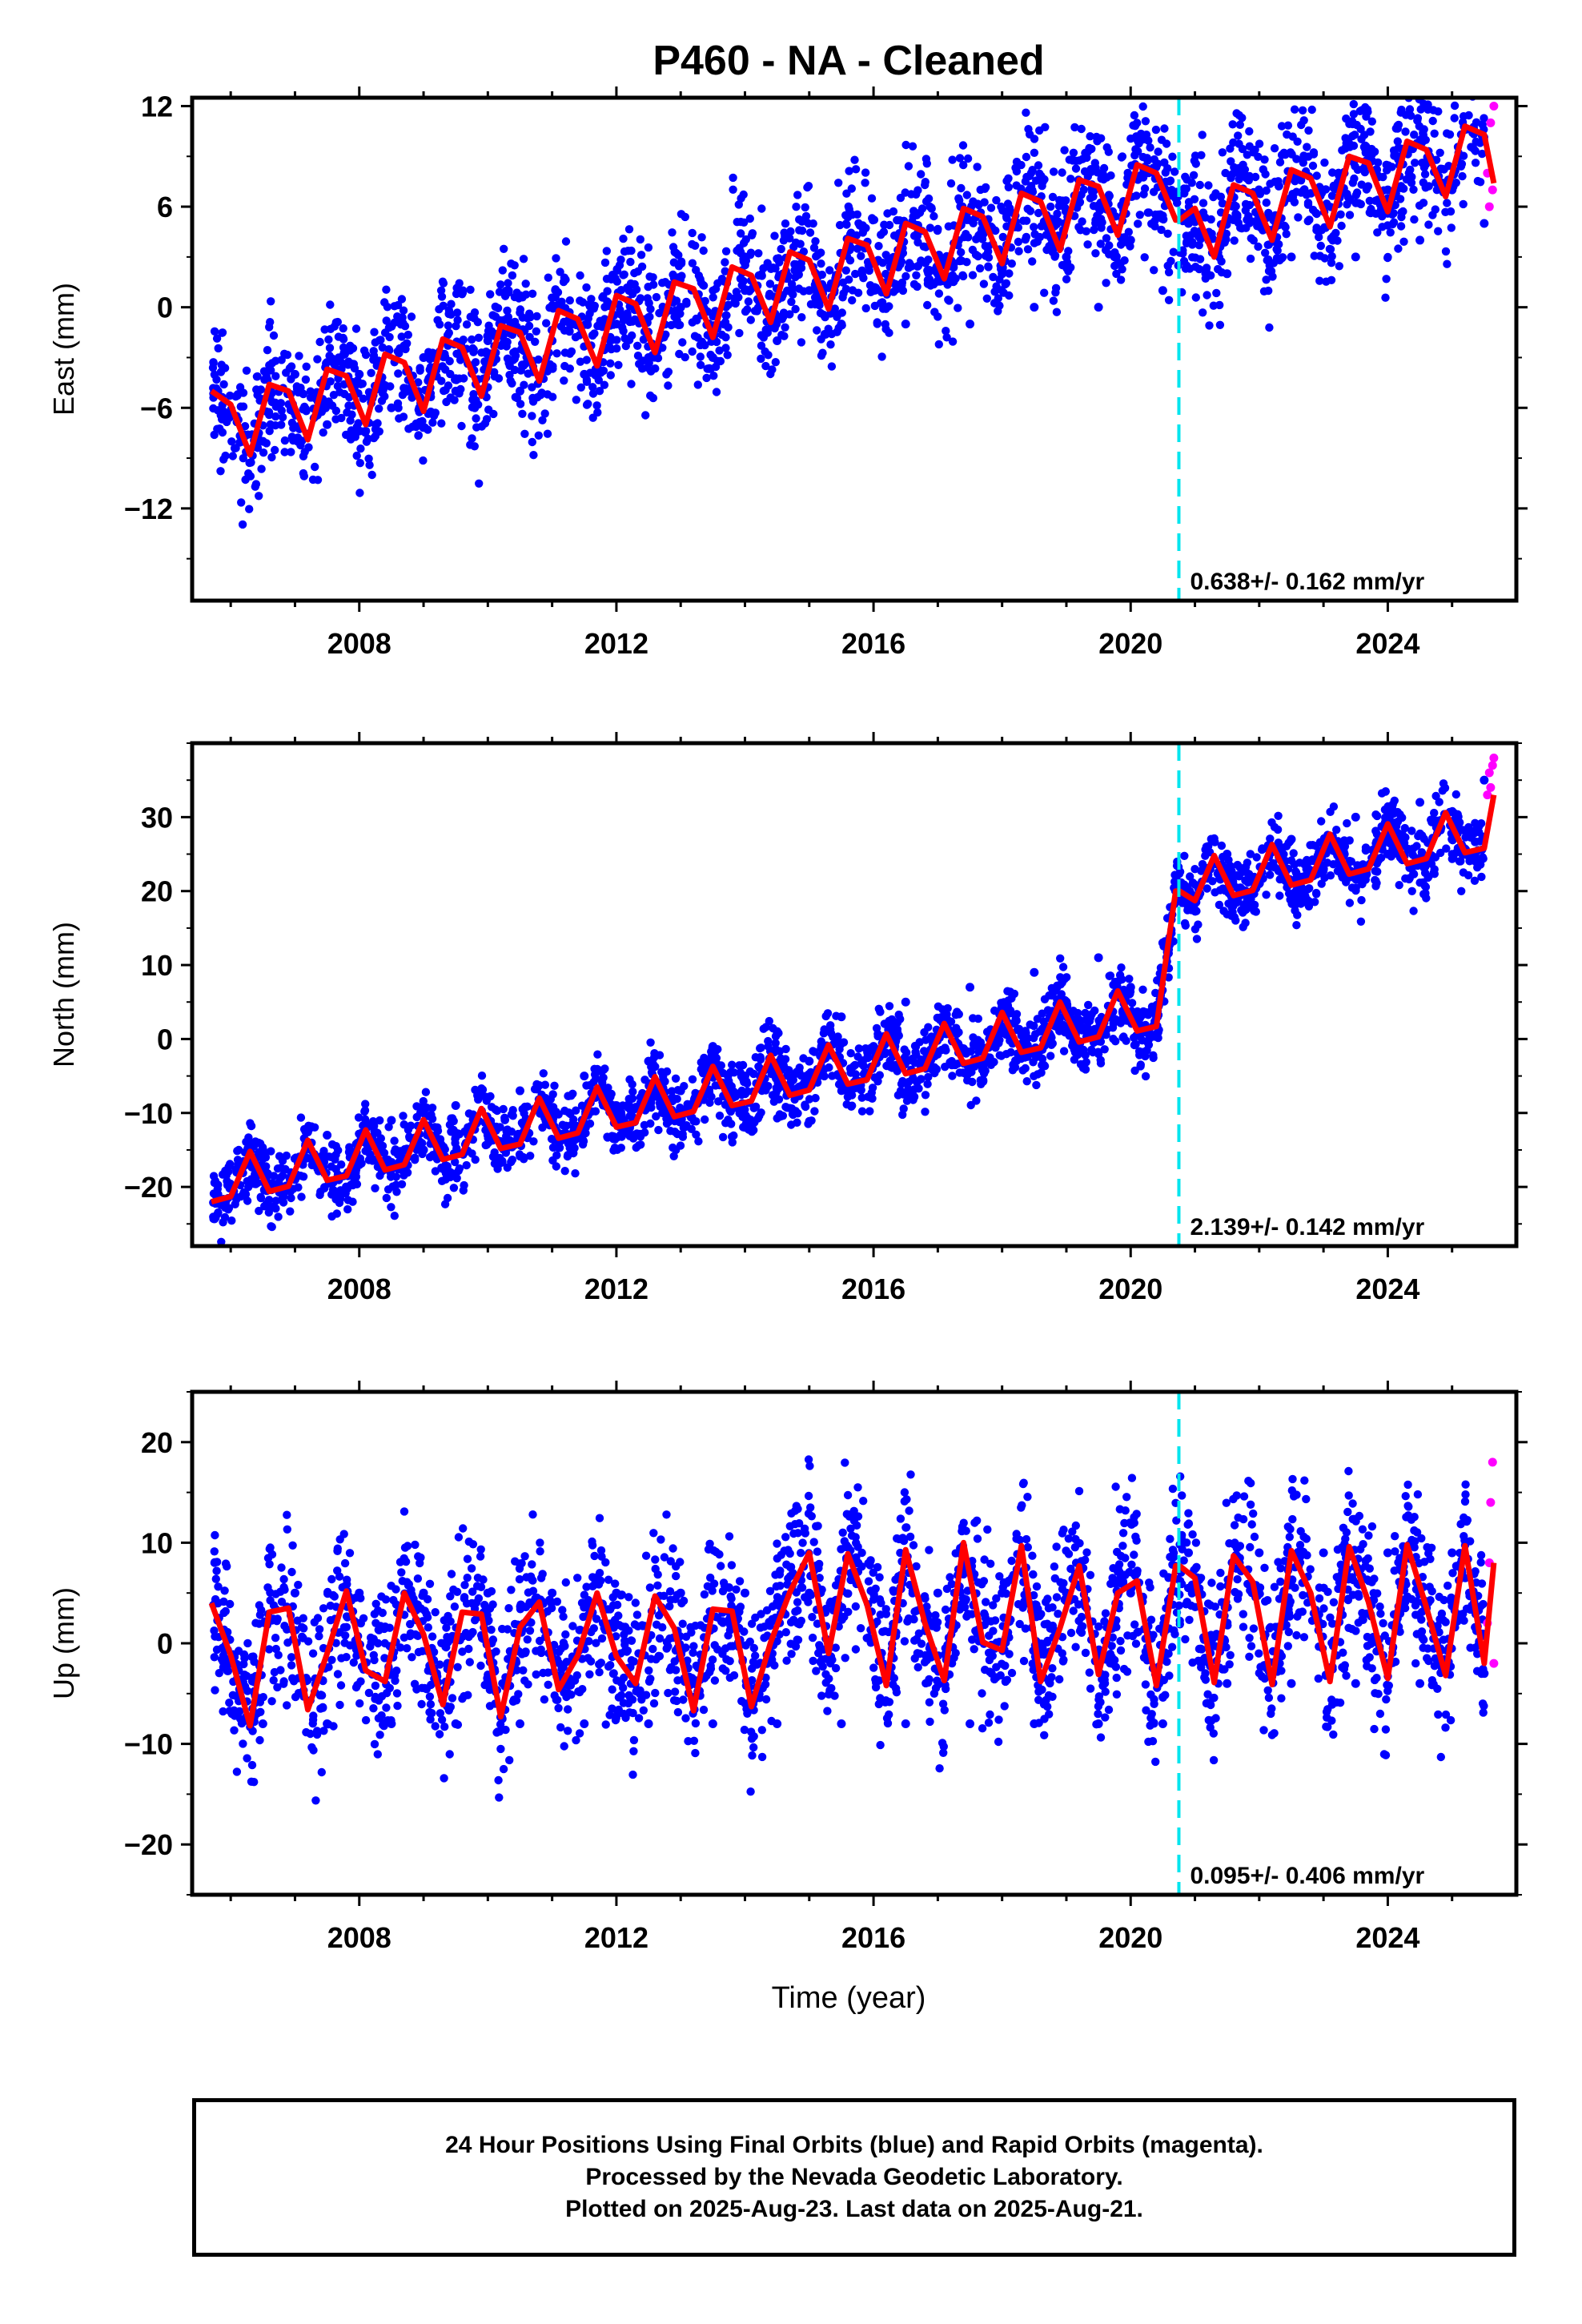  Describe the element at coordinates (157, 892) in the screenshot. I see `y-tick-label: 20` at that location.